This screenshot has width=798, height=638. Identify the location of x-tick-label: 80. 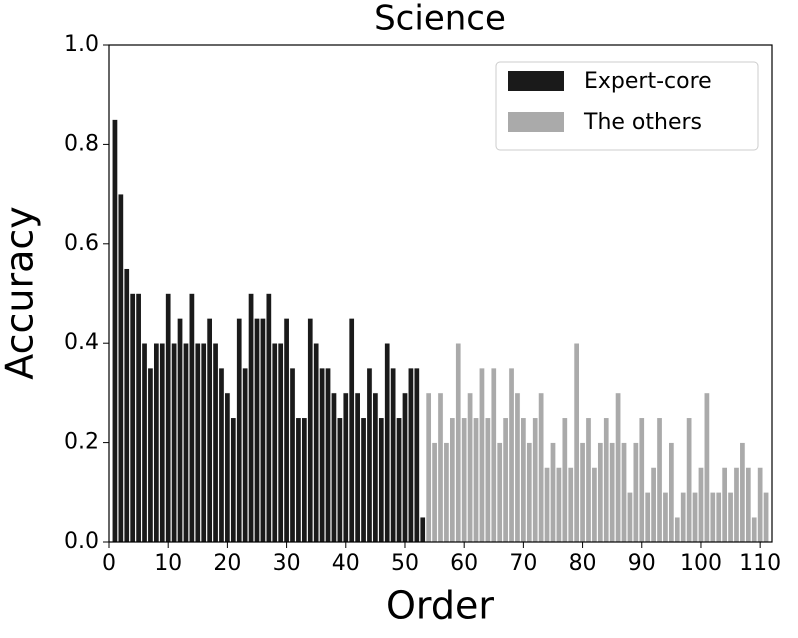
(583, 563).